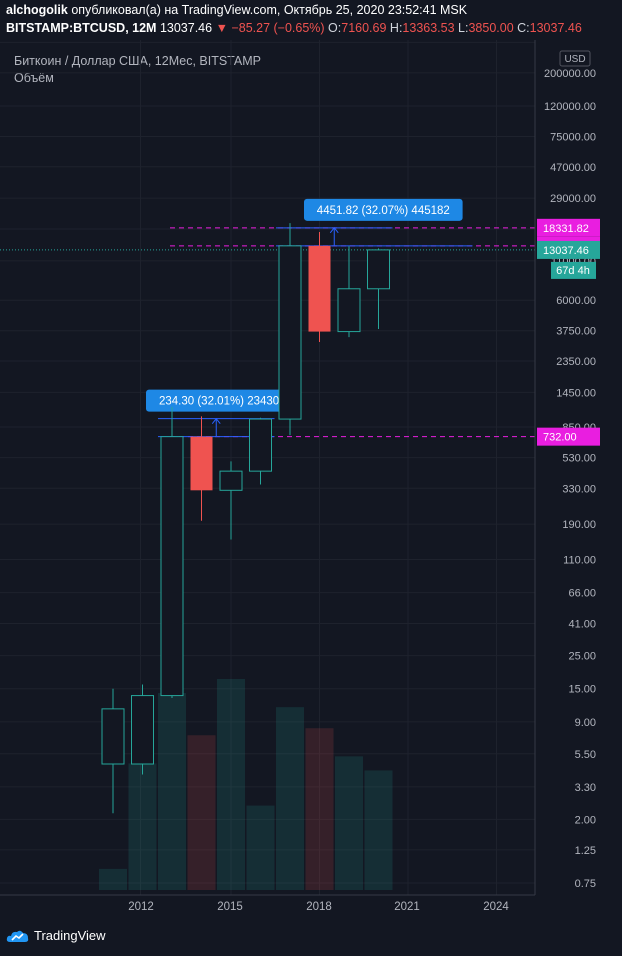 The width and height of the screenshot is (622, 956). Describe the element at coordinates (34, 78) in the screenshot. I see `volume-title: Объём` at that location.